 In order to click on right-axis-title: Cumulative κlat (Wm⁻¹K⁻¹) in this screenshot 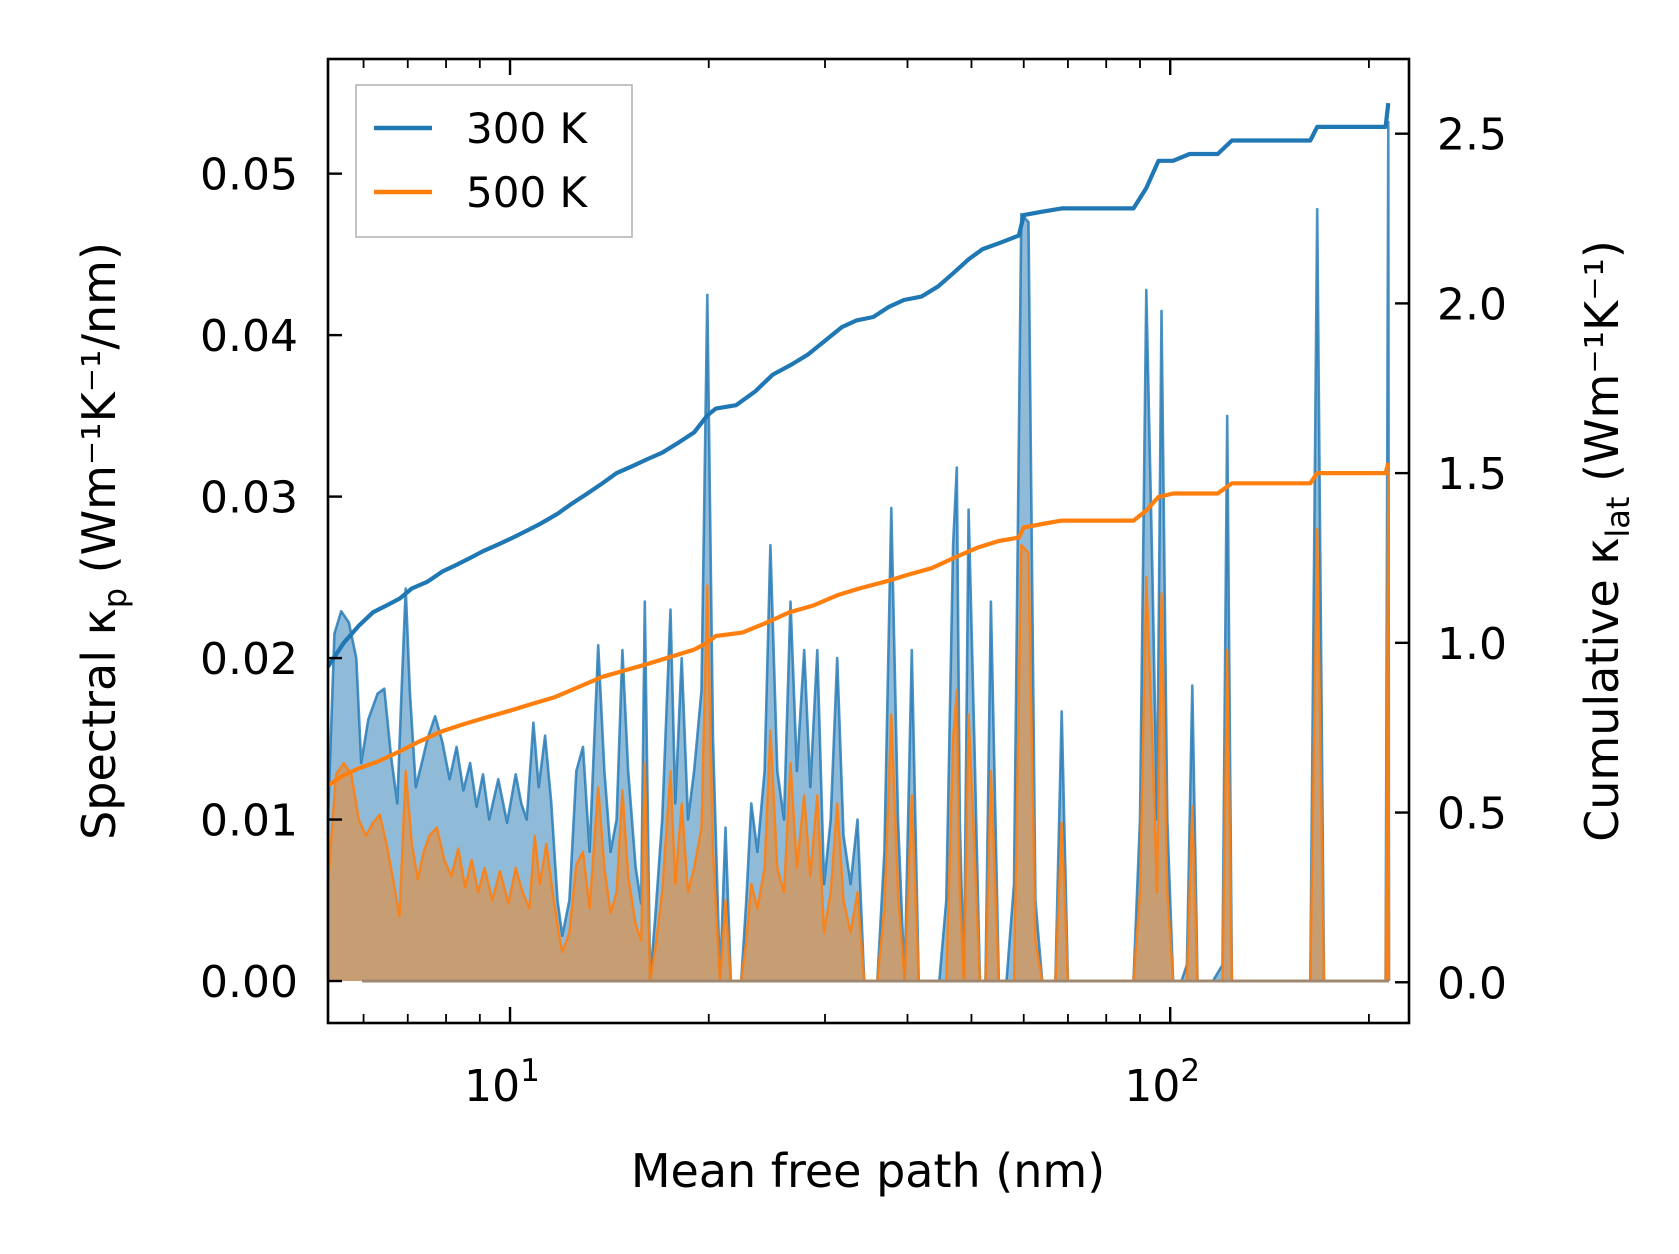, I will do `click(1606, 541)`.